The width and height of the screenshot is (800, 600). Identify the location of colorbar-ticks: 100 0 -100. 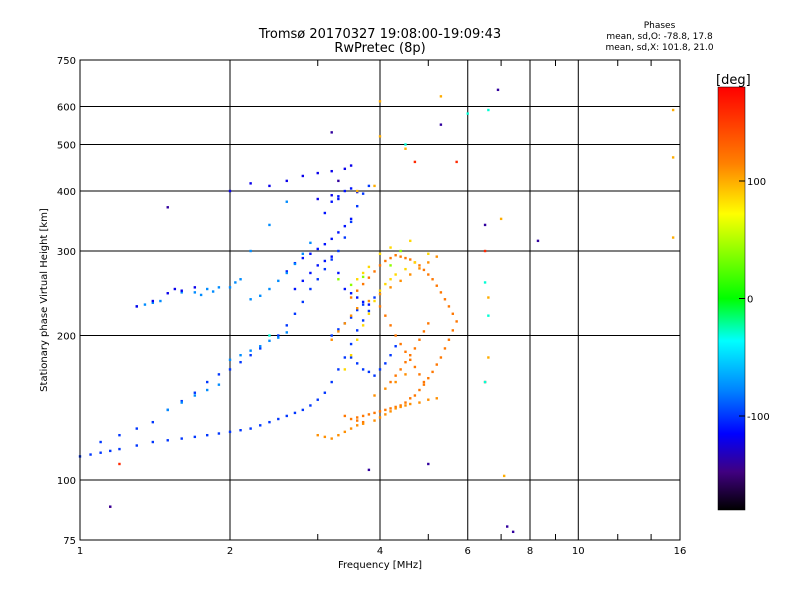
(754, 300).